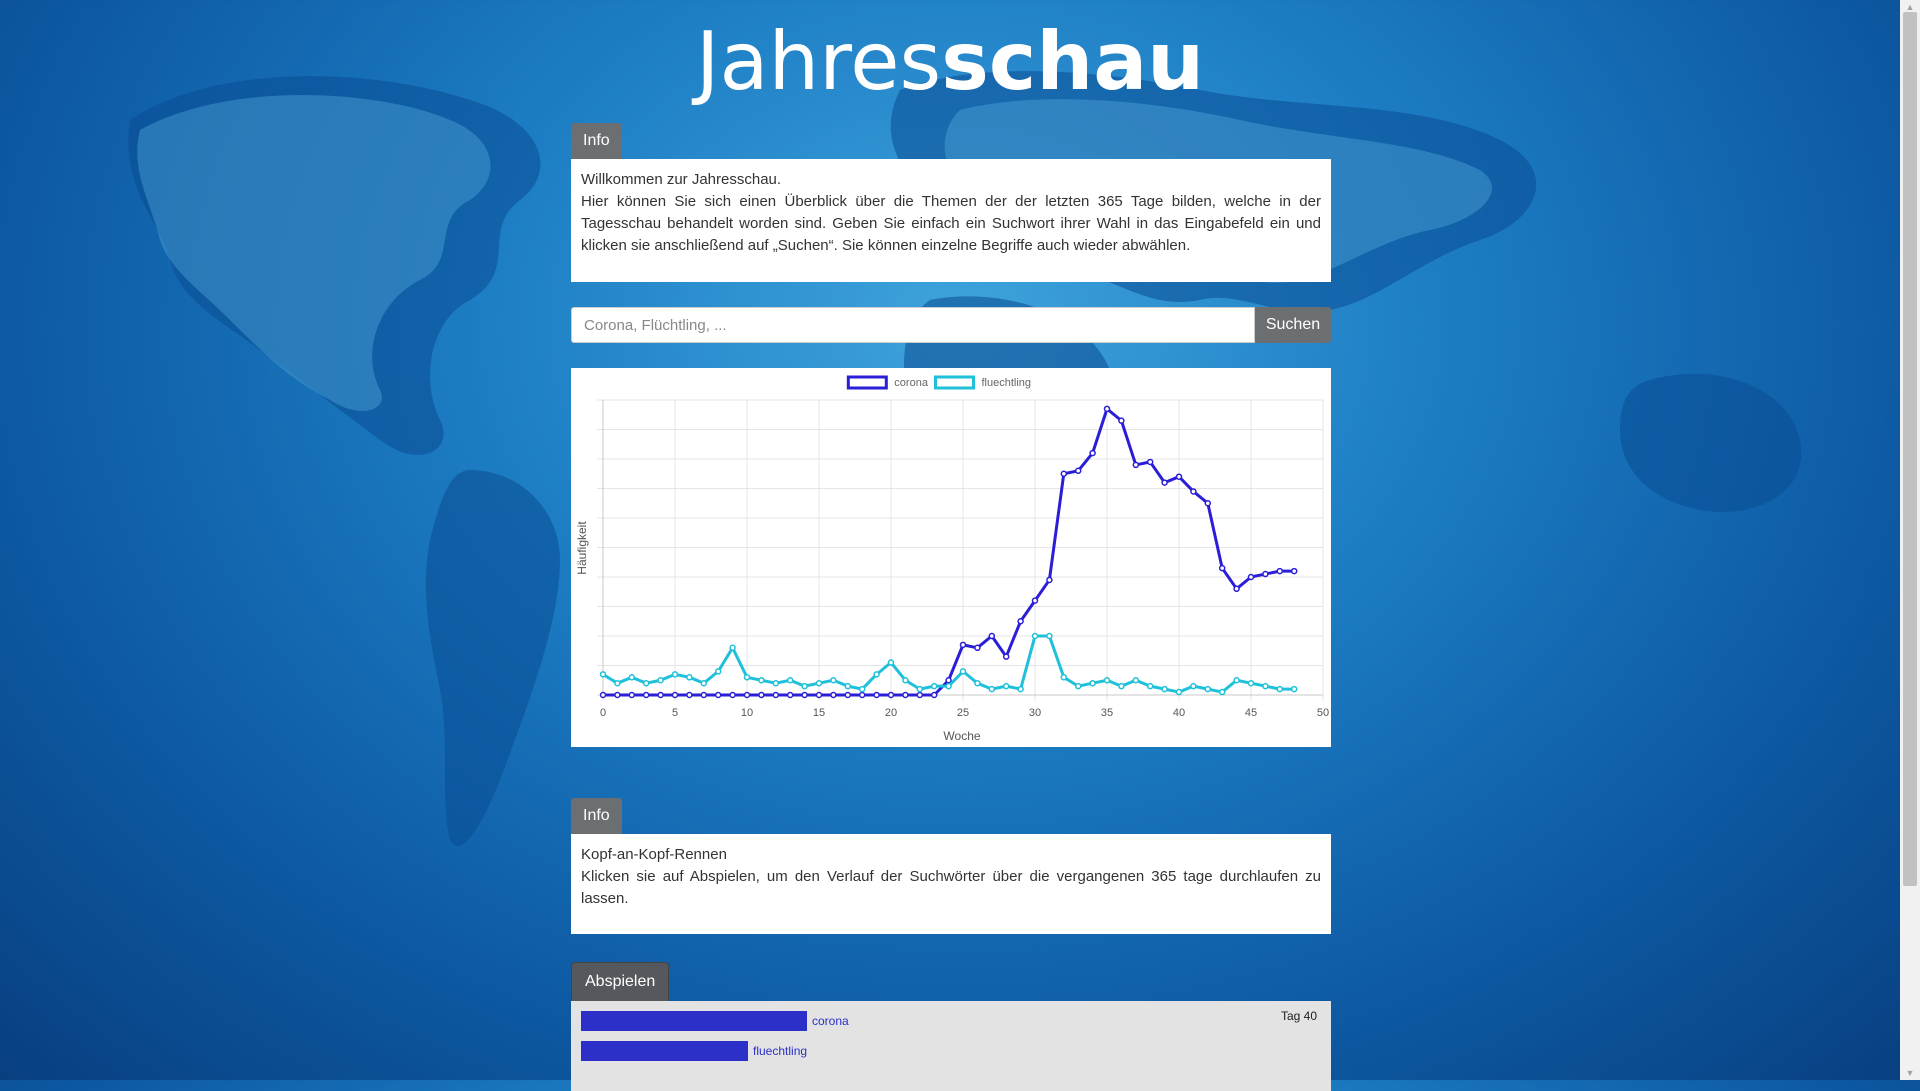  I want to click on race-heading: Kopf-an-Kopf-Rennen, so click(654, 854).